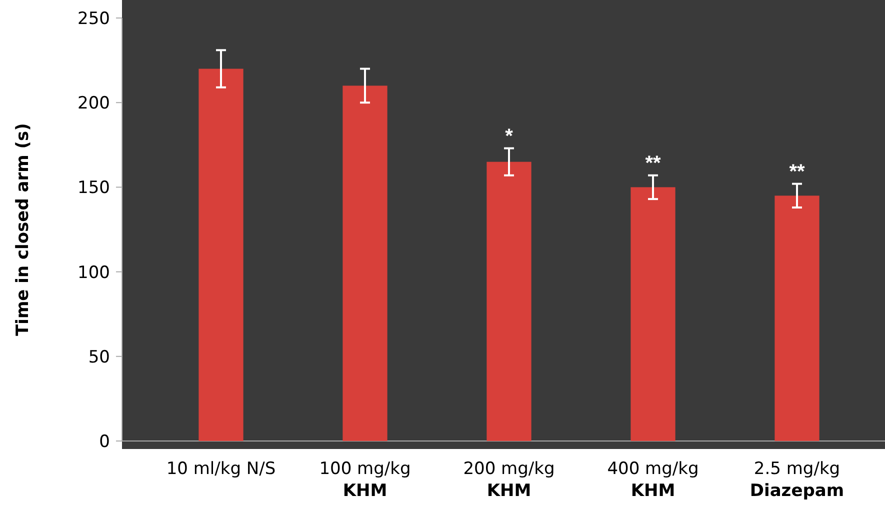 The image size is (885, 527). What do you see at coordinates (797, 480) in the screenshot?
I see `x-tick-label: 2.5 mg/kg Diazepam` at bounding box center [797, 480].